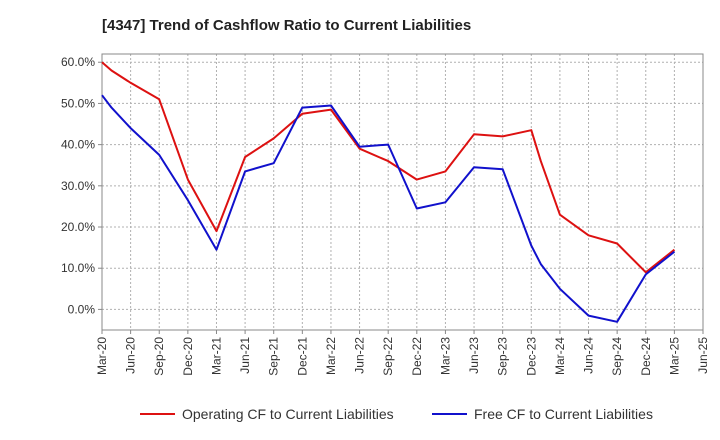 This screenshot has width=720, height=440. What do you see at coordinates (188, 356) in the screenshot?
I see `x-tick-label: Dec-20` at bounding box center [188, 356].